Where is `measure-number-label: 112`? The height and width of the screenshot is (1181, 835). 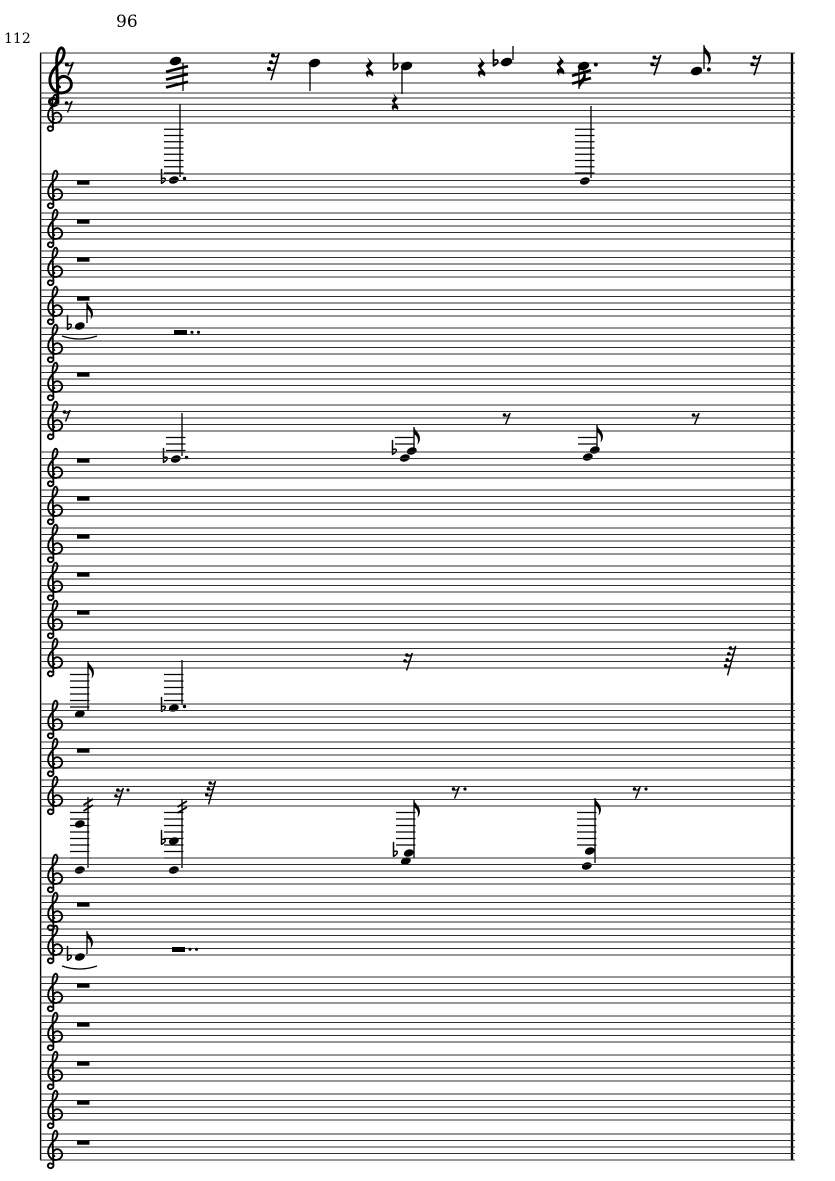 measure-number-label: 112 is located at coordinates (17, 39).